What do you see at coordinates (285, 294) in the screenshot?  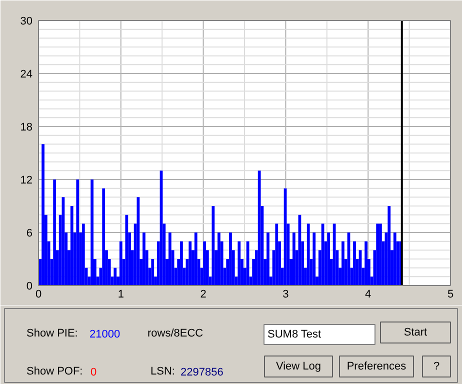 I see `x-tick-label: 3` at bounding box center [285, 294].